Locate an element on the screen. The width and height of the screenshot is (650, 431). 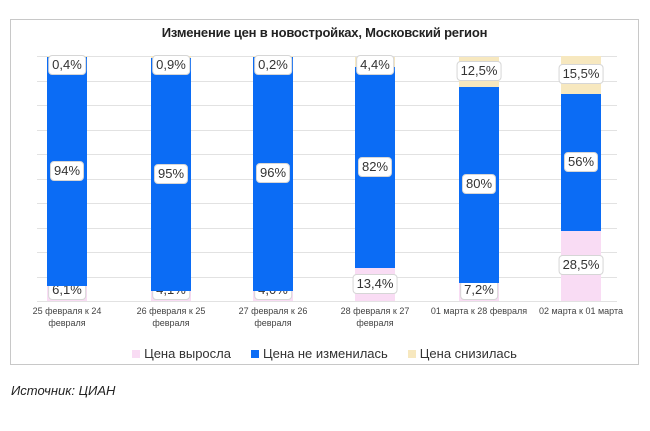
stacked-bar: 7,2% 80% 12,5% is located at coordinates (479, 178).